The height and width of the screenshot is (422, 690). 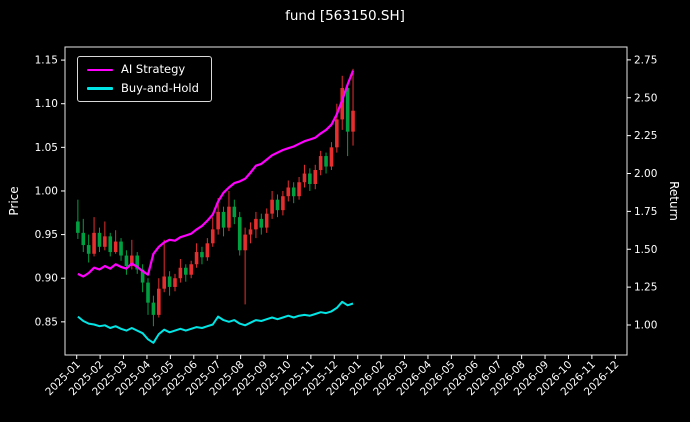 What do you see at coordinates (46, 279) in the screenshot?
I see `svg-text: 0.90` at bounding box center [46, 279].